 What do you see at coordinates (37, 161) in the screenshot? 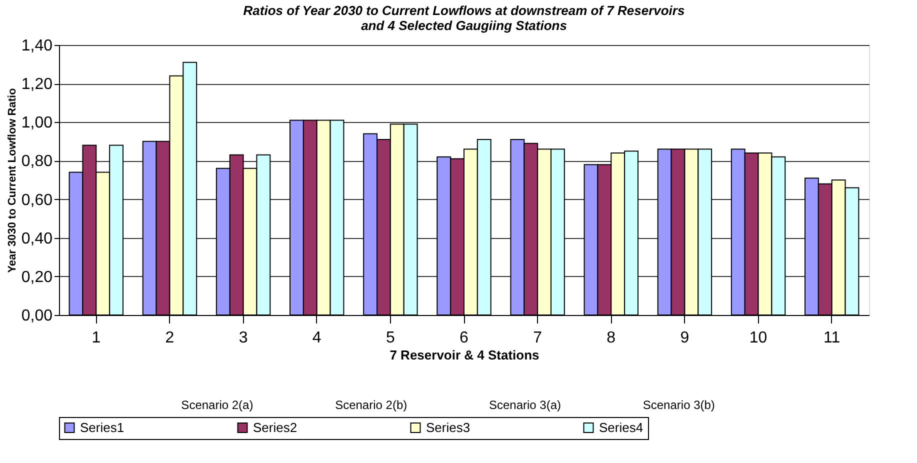
I see `y-tick-label: 0,80` at bounding box center [37, 161].